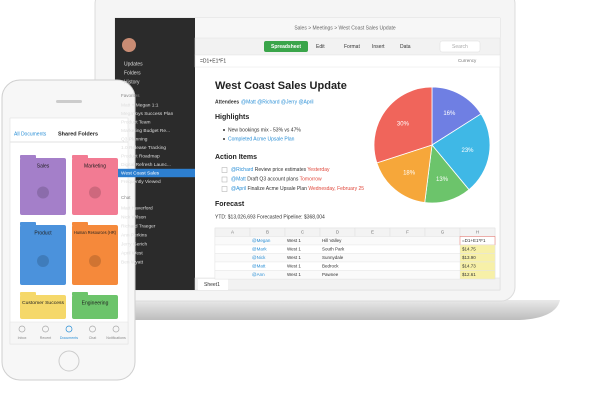 The image size is (600, 400). Describe the element at coordinates (93, 338) in the screenshot. I see `tab-label: Chat` at that location.